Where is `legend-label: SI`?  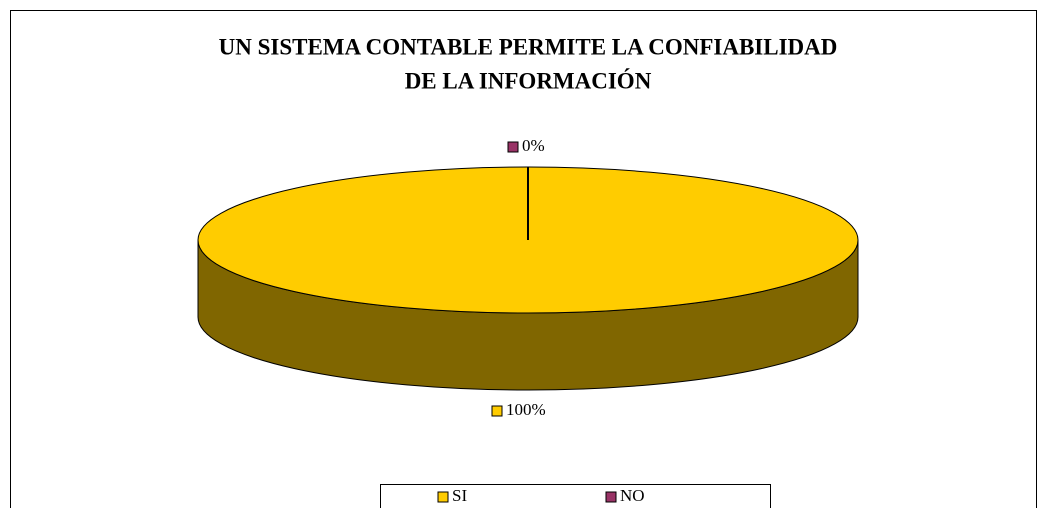
legend-label: SI is located at coordinates (459, 495).